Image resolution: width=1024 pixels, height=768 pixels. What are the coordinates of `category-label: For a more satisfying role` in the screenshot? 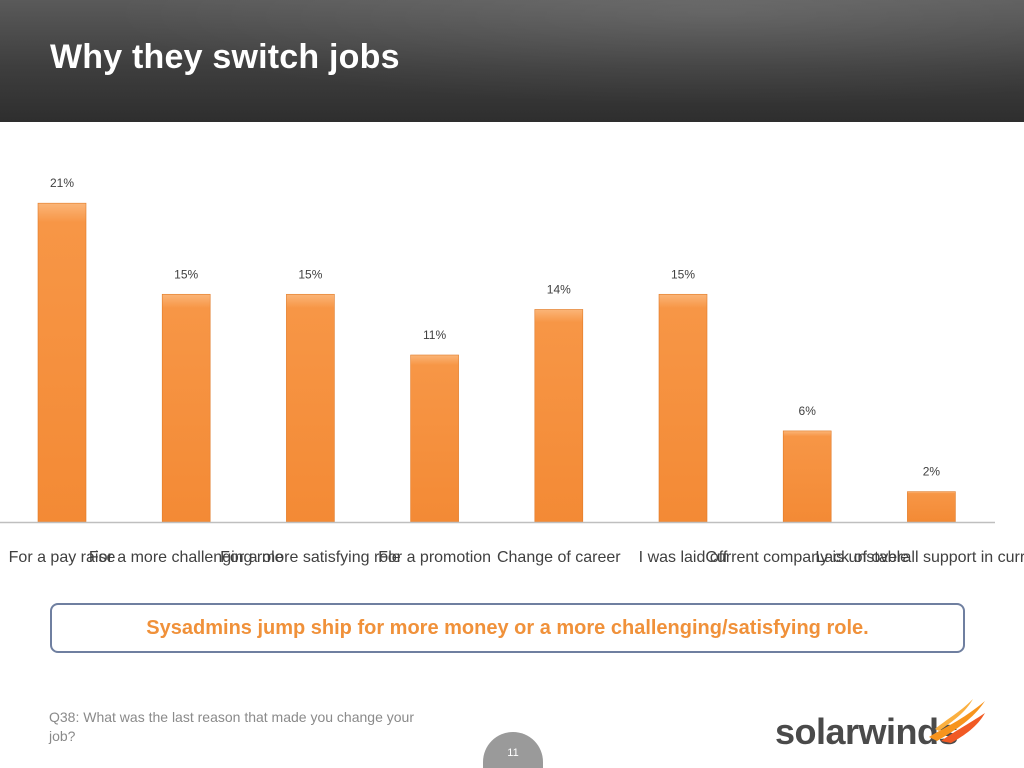 It's located at (310, 557).